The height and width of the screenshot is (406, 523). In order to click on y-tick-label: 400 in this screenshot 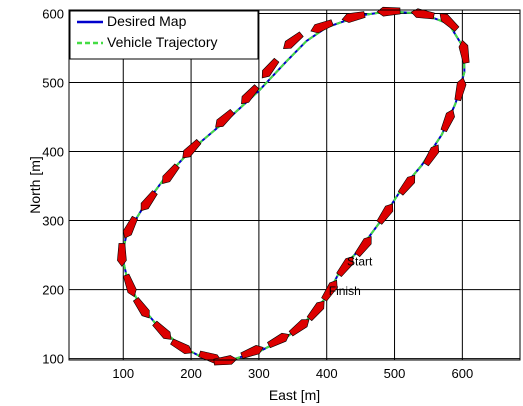, I will do `click(53, 152)`.